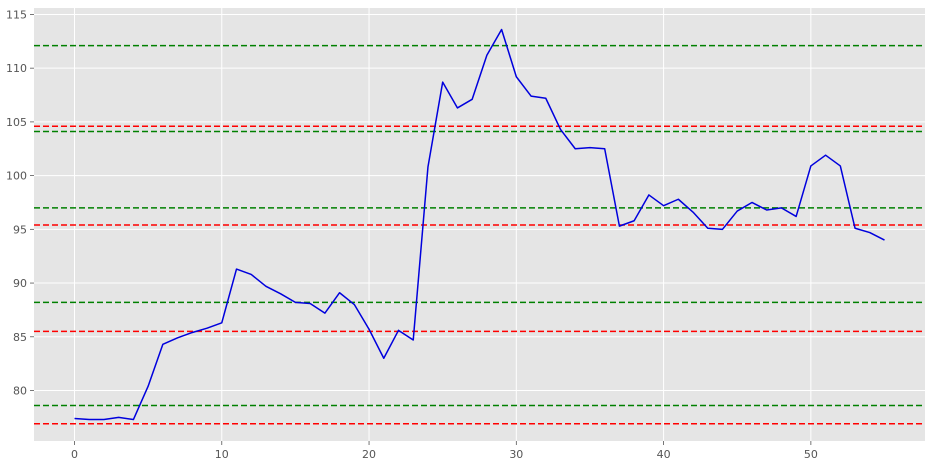 The height and width of the screenshot is (470, 933). Describe the element at coordinates (222, 454) in the screenshot. I see `x-tick-label: 10` at that location.